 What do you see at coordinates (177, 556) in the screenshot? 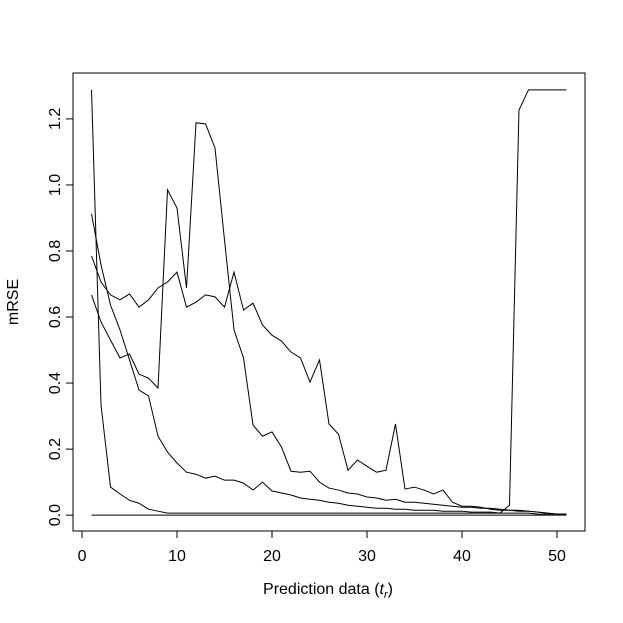
I see `x-tick-label: 10` at bounding box center [177, 556].